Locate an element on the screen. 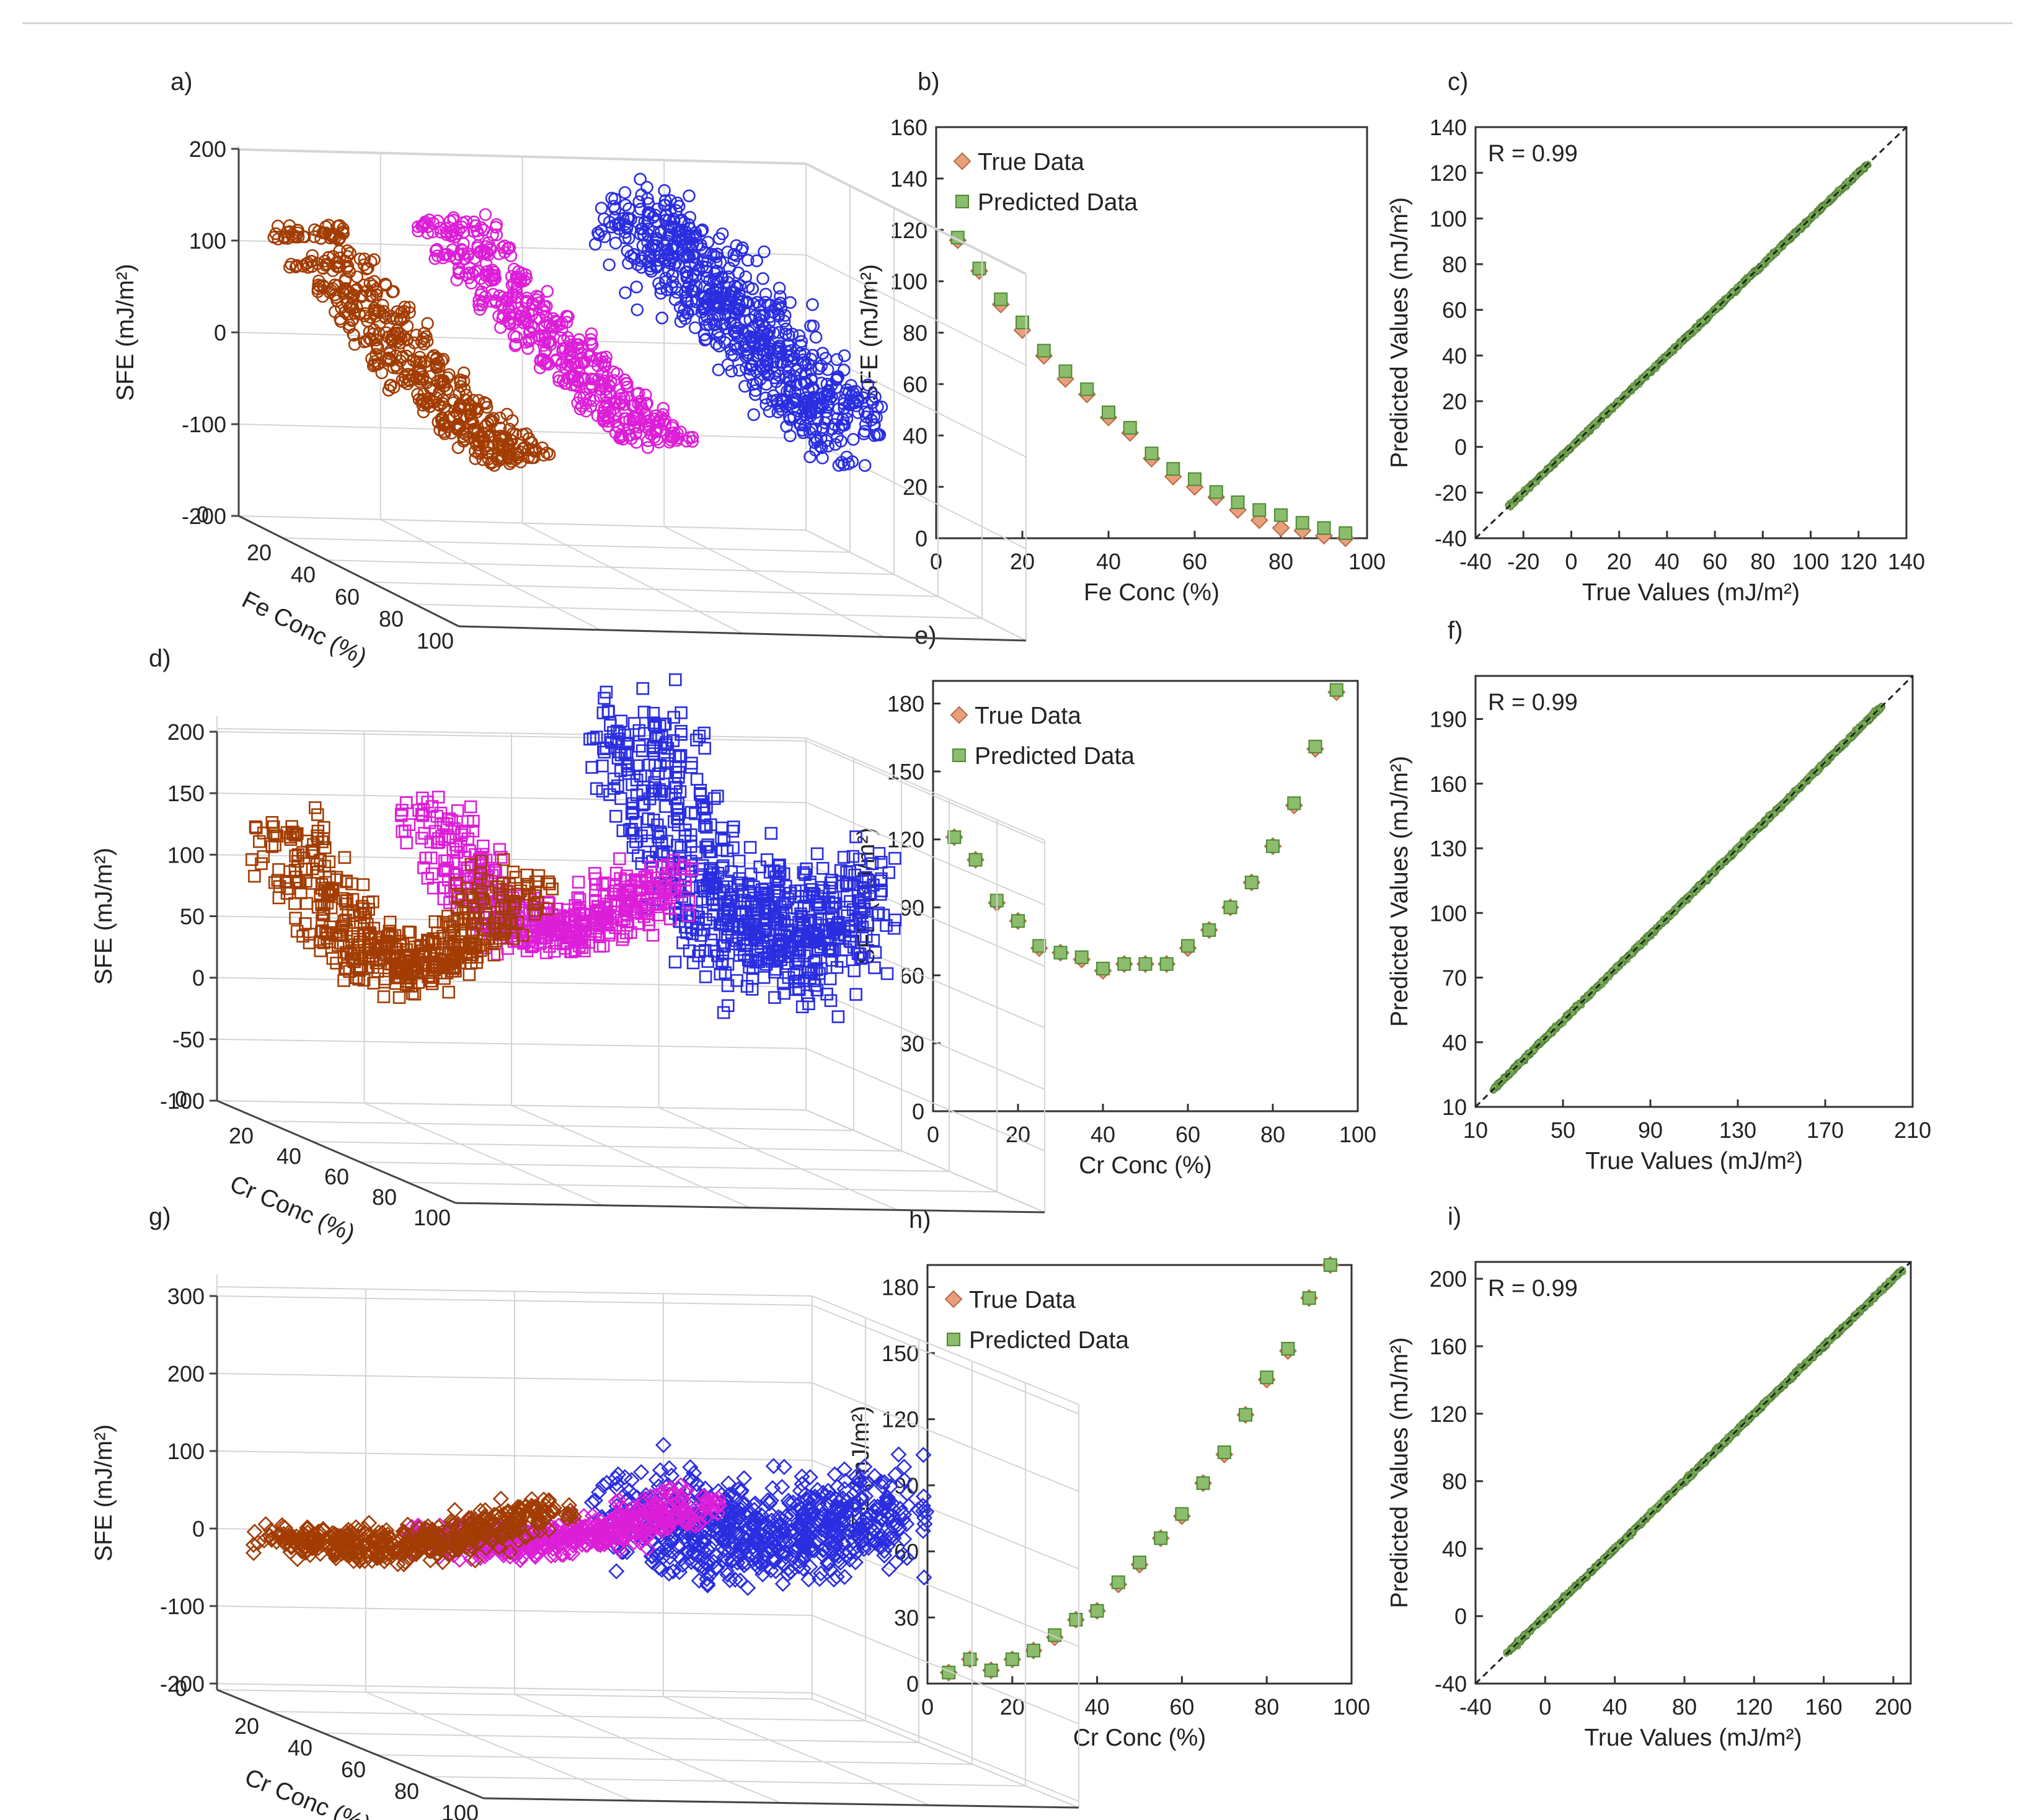 The height and width of the screenshot is (1820, 2036). x-tick-label: 130 is located at coordinates (1738, 1130).